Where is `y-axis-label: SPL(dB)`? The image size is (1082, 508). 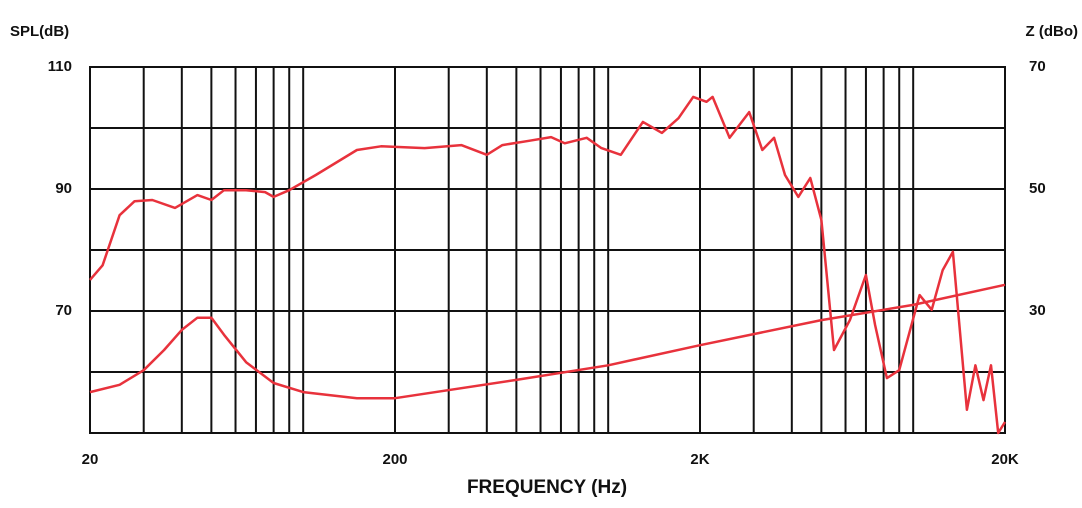
y-axis-label: SPL(dB) is located at coordinates (39, 31).